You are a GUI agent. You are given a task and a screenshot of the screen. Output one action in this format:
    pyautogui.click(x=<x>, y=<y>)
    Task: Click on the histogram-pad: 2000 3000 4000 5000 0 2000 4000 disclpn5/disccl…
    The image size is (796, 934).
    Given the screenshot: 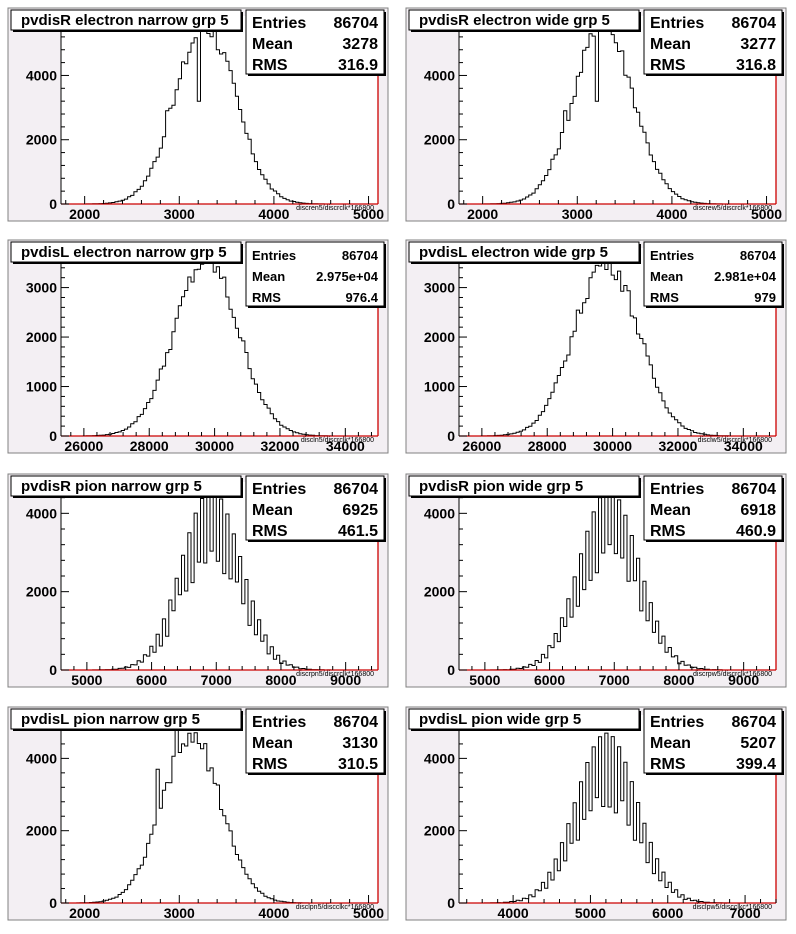 What is the action you would take?
    pyautogui.click(x=198, y=813)
    